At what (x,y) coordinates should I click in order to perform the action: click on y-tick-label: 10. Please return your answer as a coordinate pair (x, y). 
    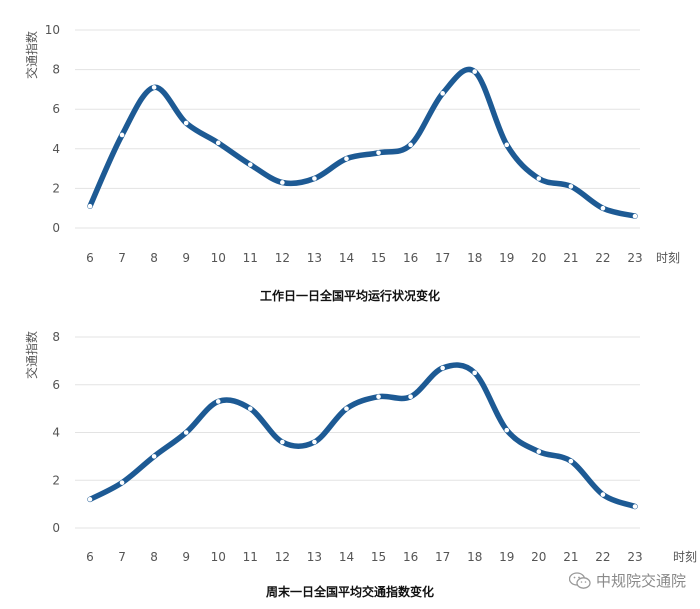
    Looking at the image, I should click on (52, 30).